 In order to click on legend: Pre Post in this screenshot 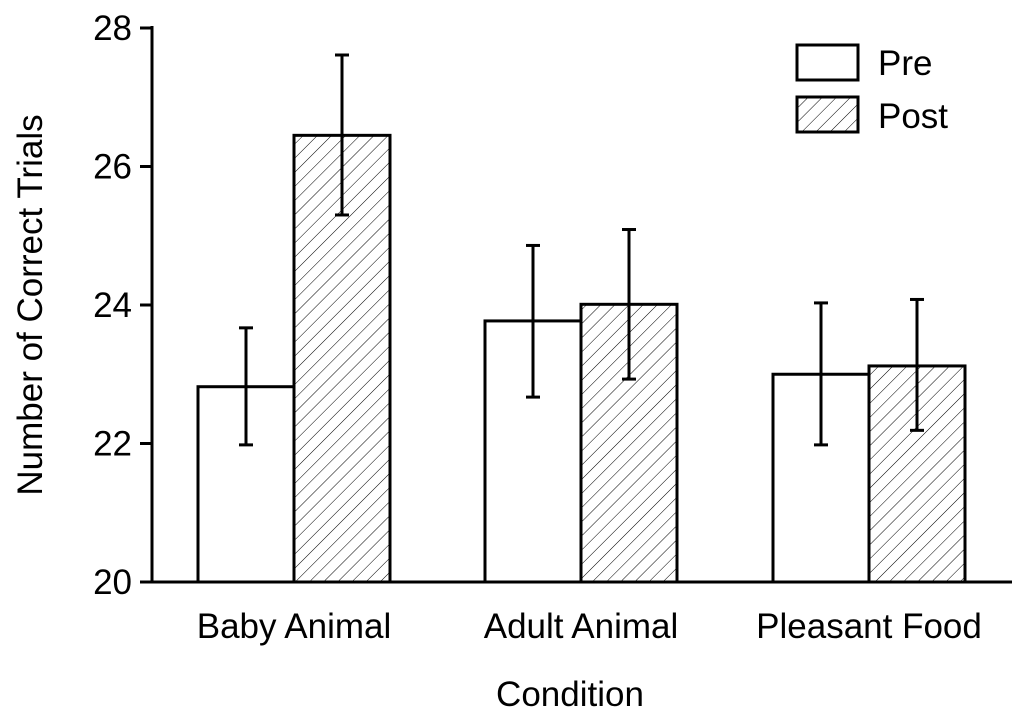, I will do `click(871, 89)`.